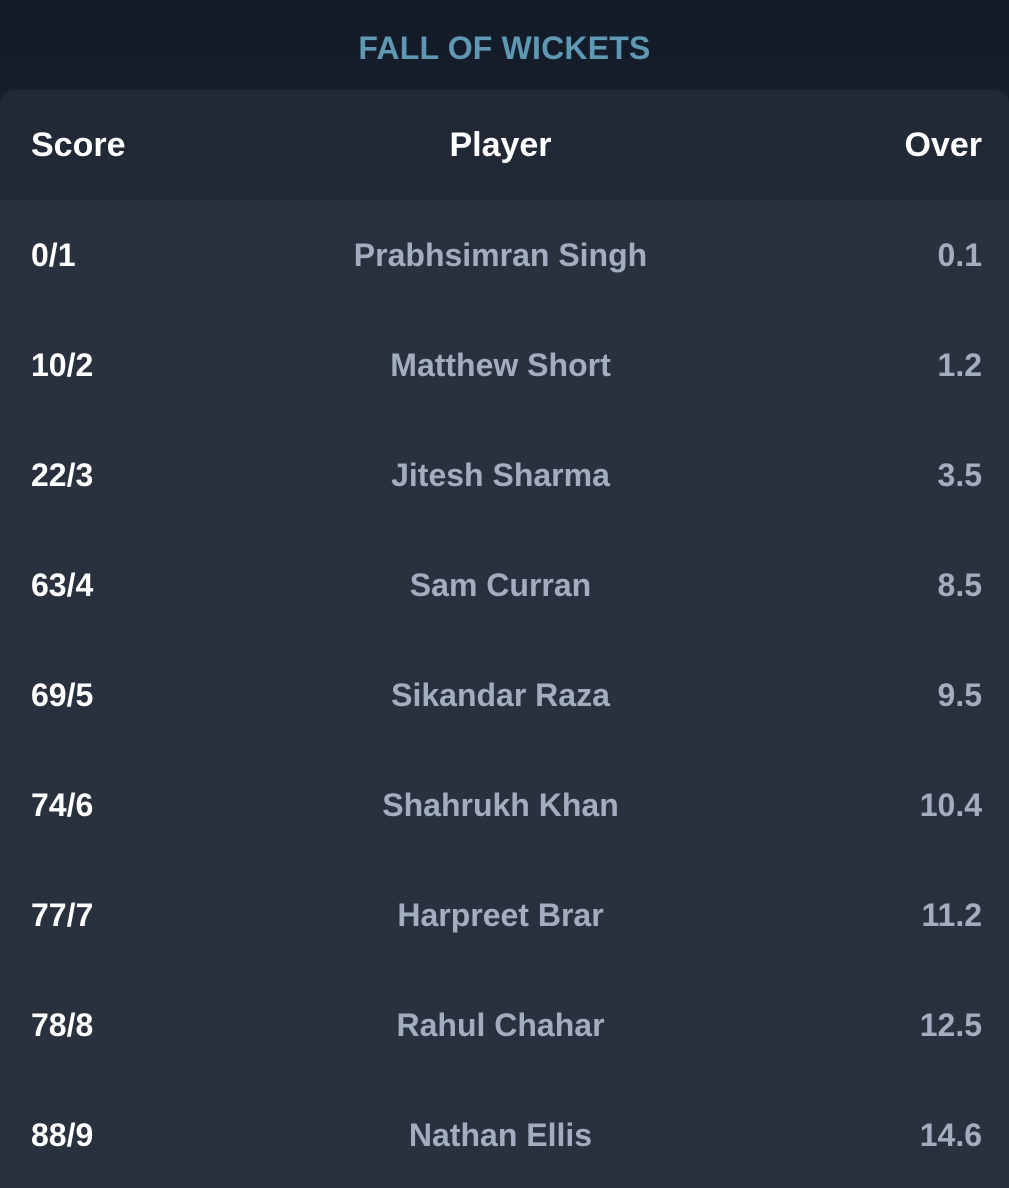  I want to click on score-cell: 77/7, so click(62, 914).